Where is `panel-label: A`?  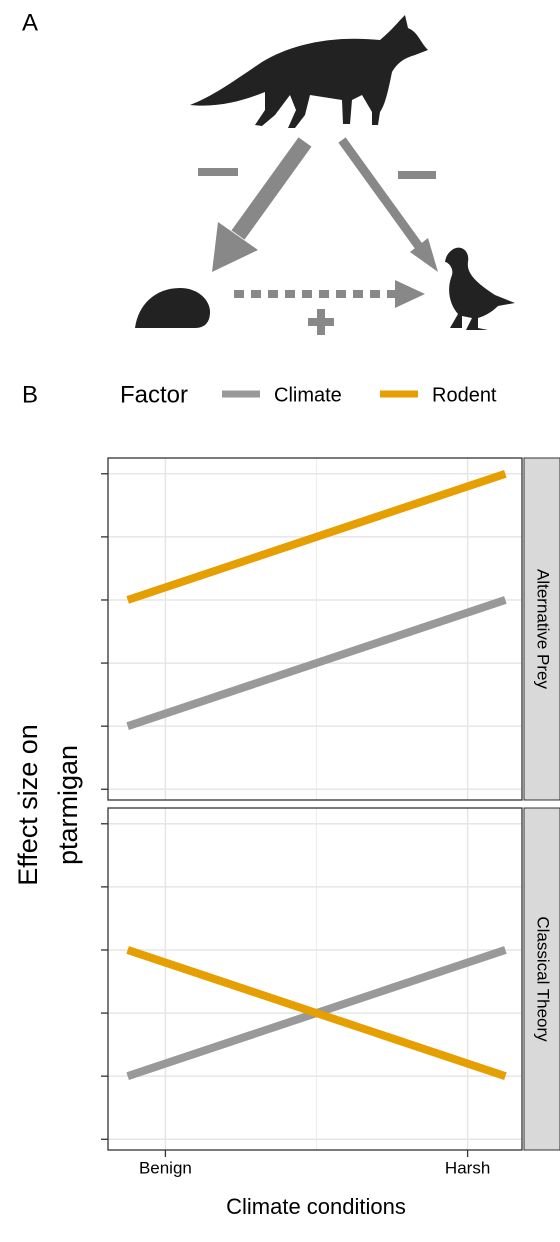
panel-label: A is located at coordinates (30, 22).